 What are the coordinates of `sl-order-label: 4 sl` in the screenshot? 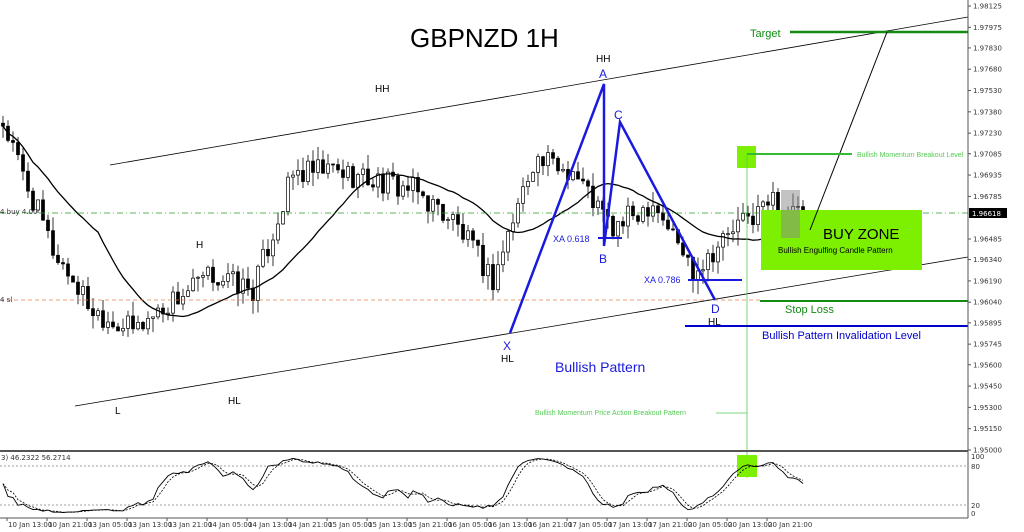 It's located at (6, 300).